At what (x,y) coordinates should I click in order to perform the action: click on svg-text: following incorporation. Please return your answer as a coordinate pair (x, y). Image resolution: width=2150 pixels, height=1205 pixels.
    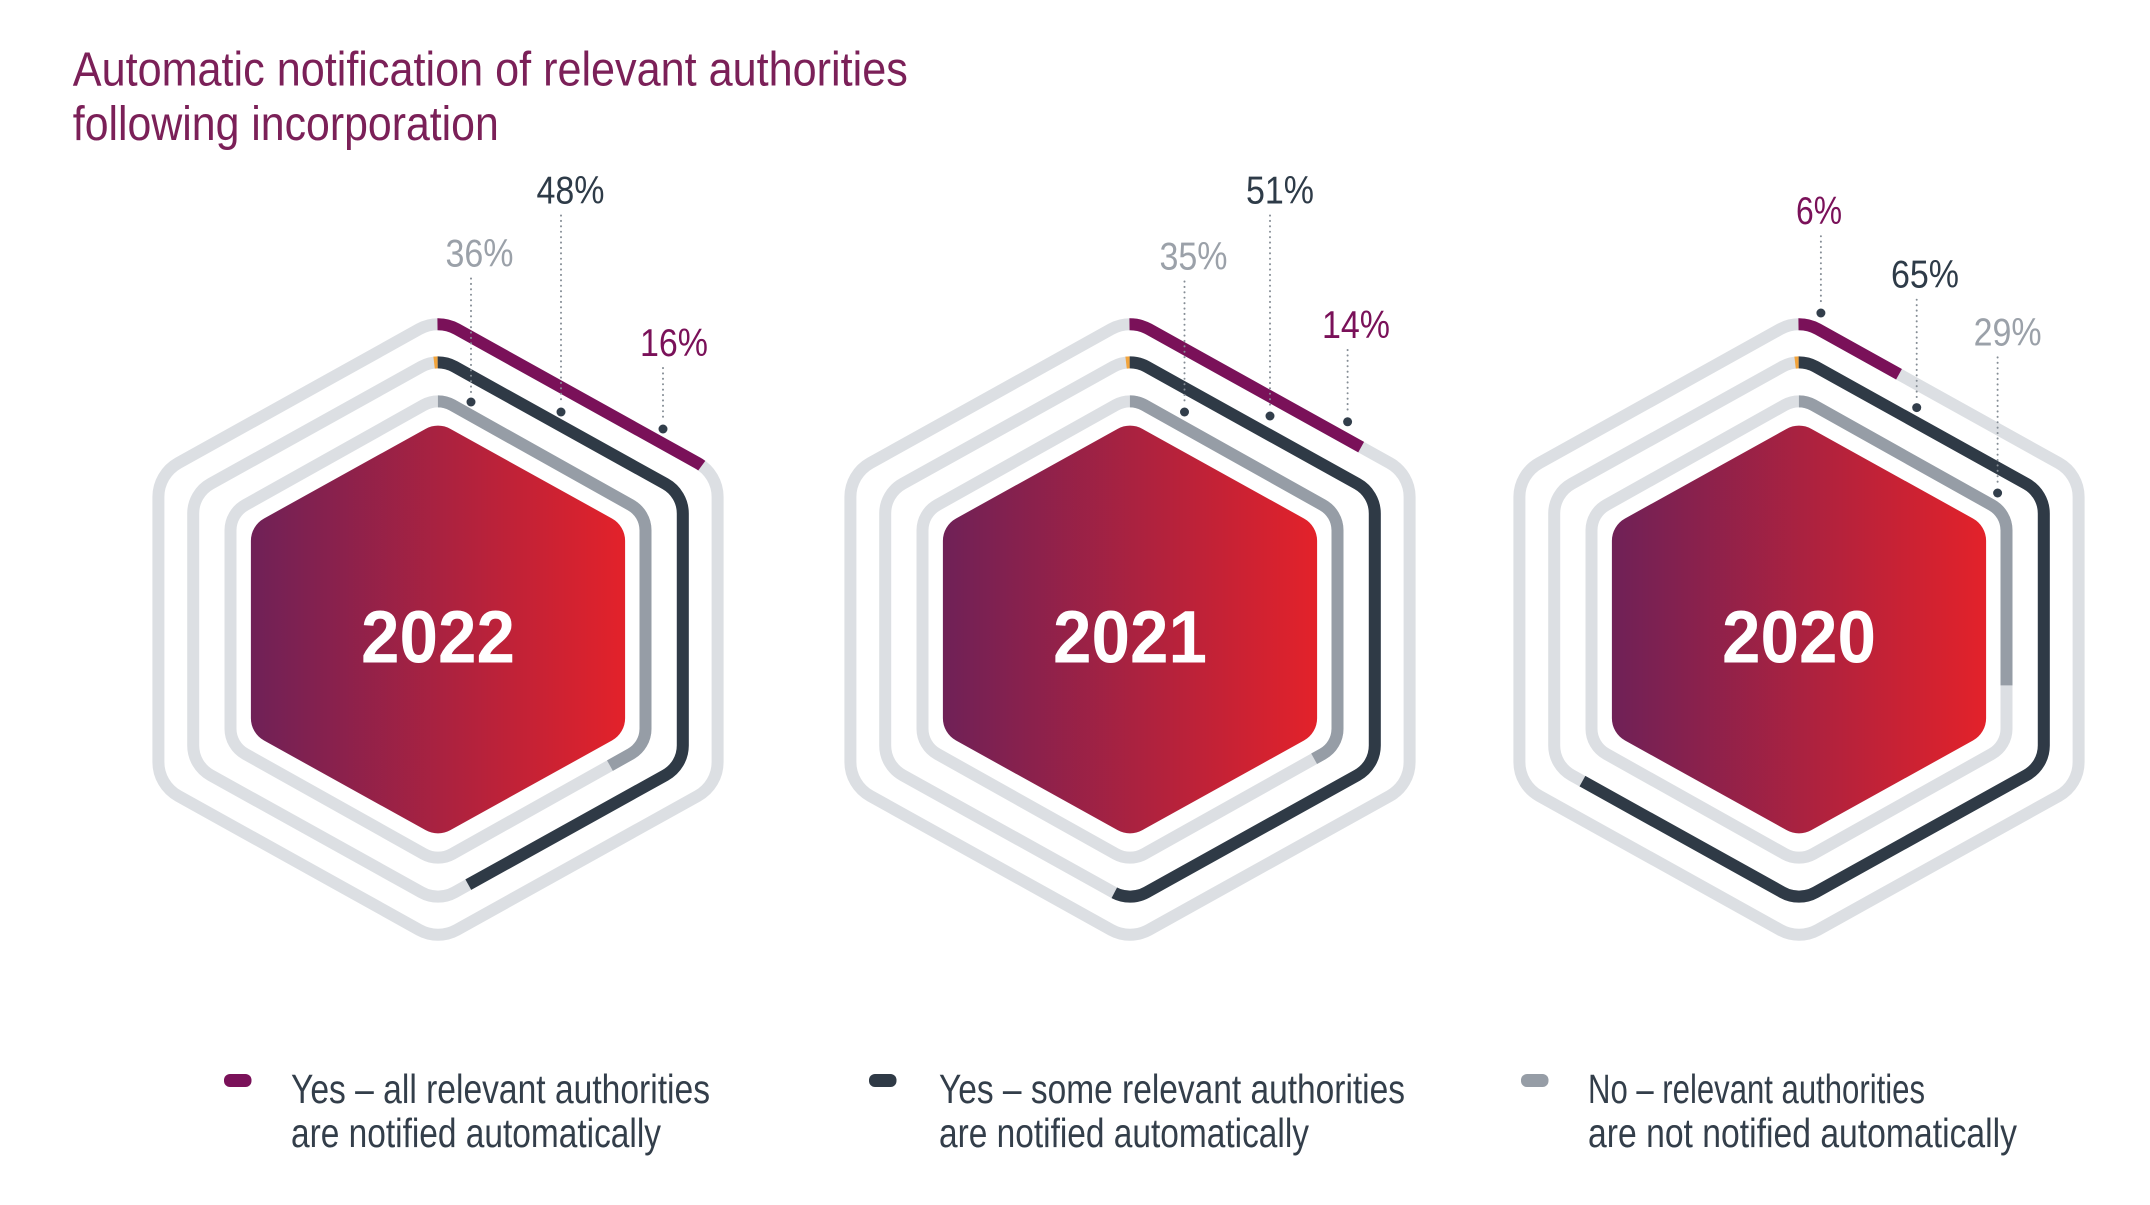
    Looking at the image, I should click on (286, 124).